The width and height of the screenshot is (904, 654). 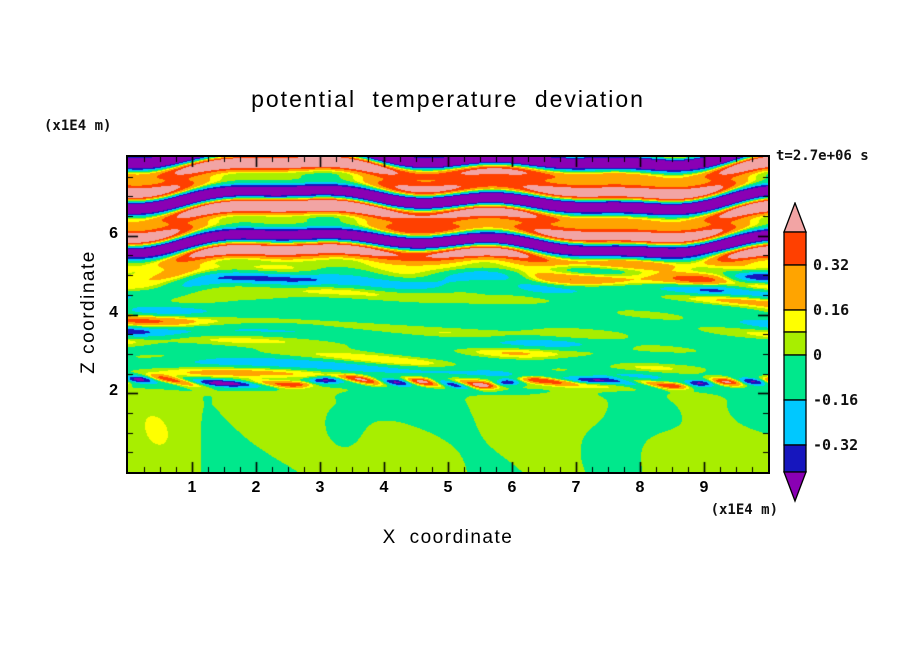 I want to click on x-axis-unit: (x1E4 m), so click(x=744, y=510).